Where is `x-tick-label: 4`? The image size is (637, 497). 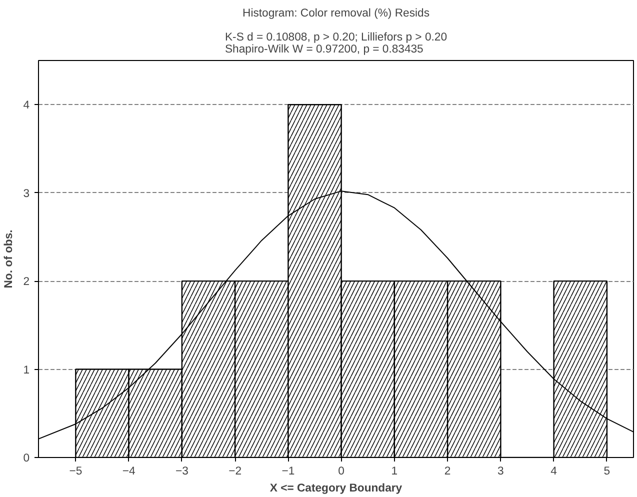 x-tick-label: 4 is located at coordinates (553, 472).